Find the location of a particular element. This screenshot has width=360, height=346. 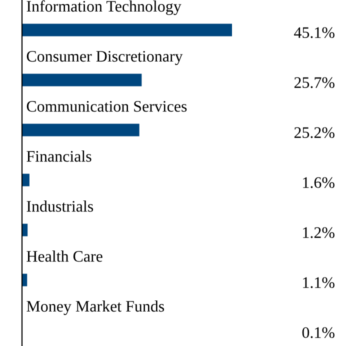

y-tick-label: Industrials is located at coordinates (60, 206).